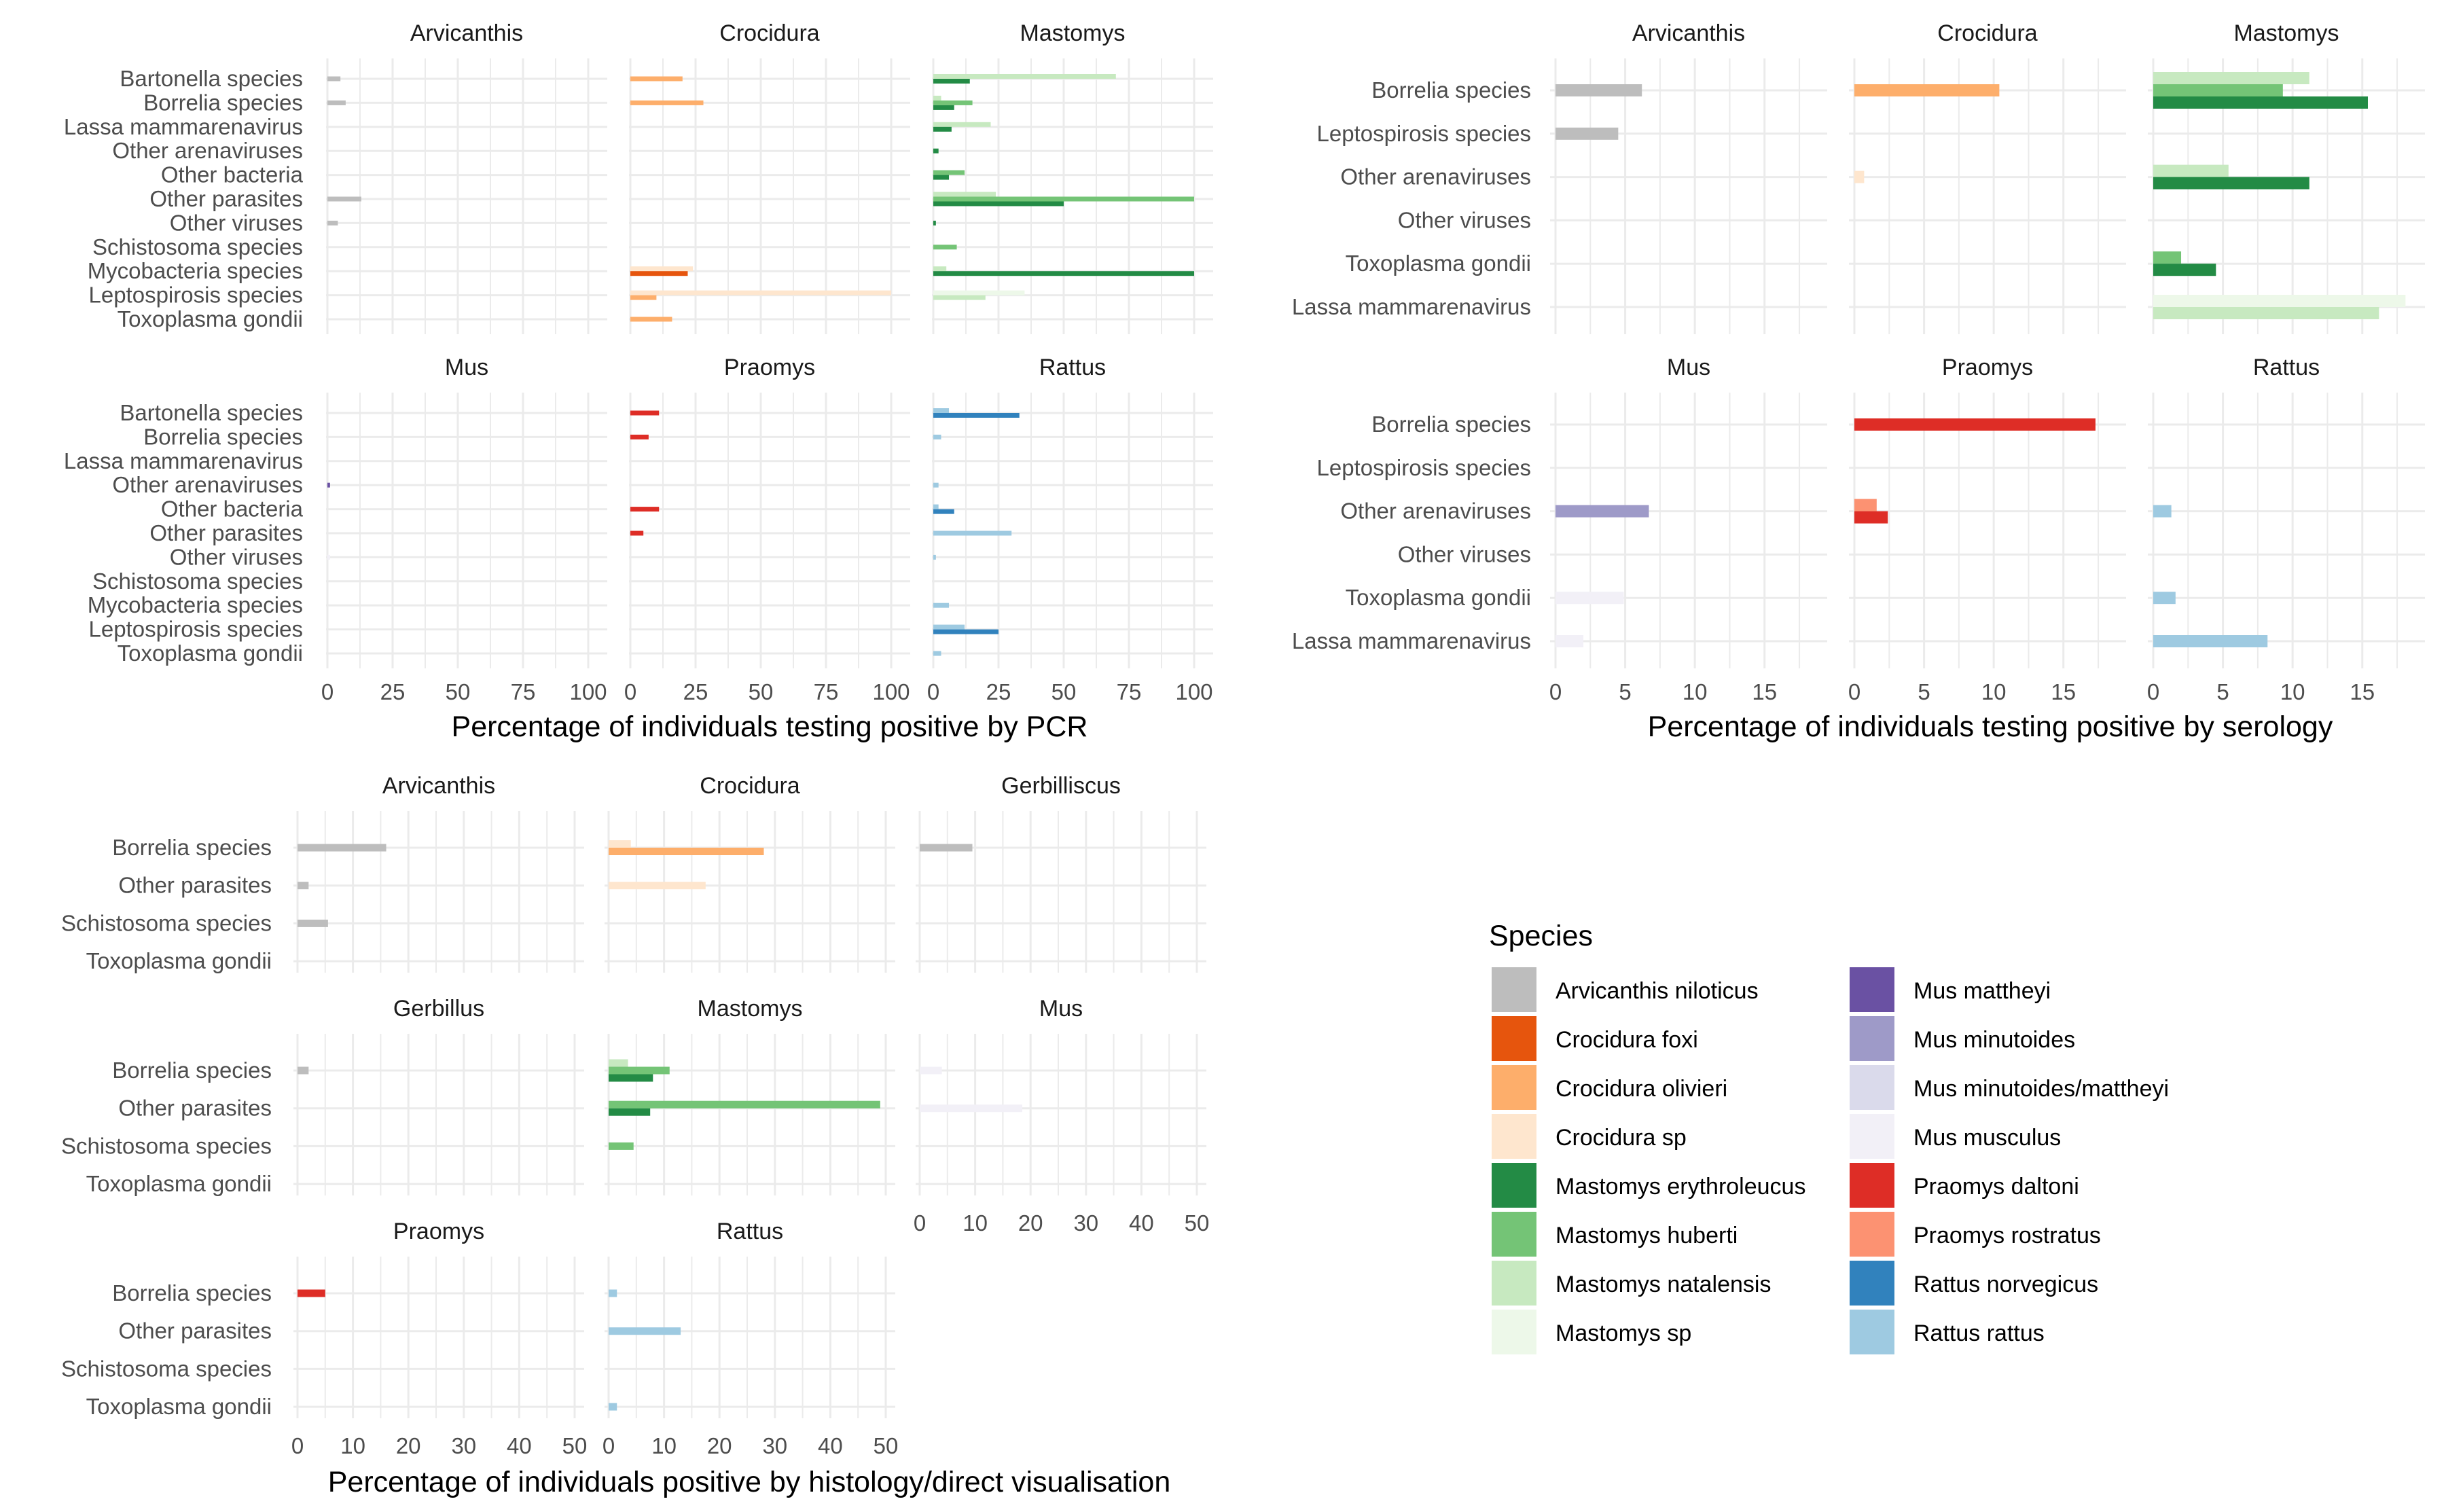 The width and height of the screenshot is (2446, 1512). I want to click on y-tick-label: Mycobacteria species, so click(195, 604).